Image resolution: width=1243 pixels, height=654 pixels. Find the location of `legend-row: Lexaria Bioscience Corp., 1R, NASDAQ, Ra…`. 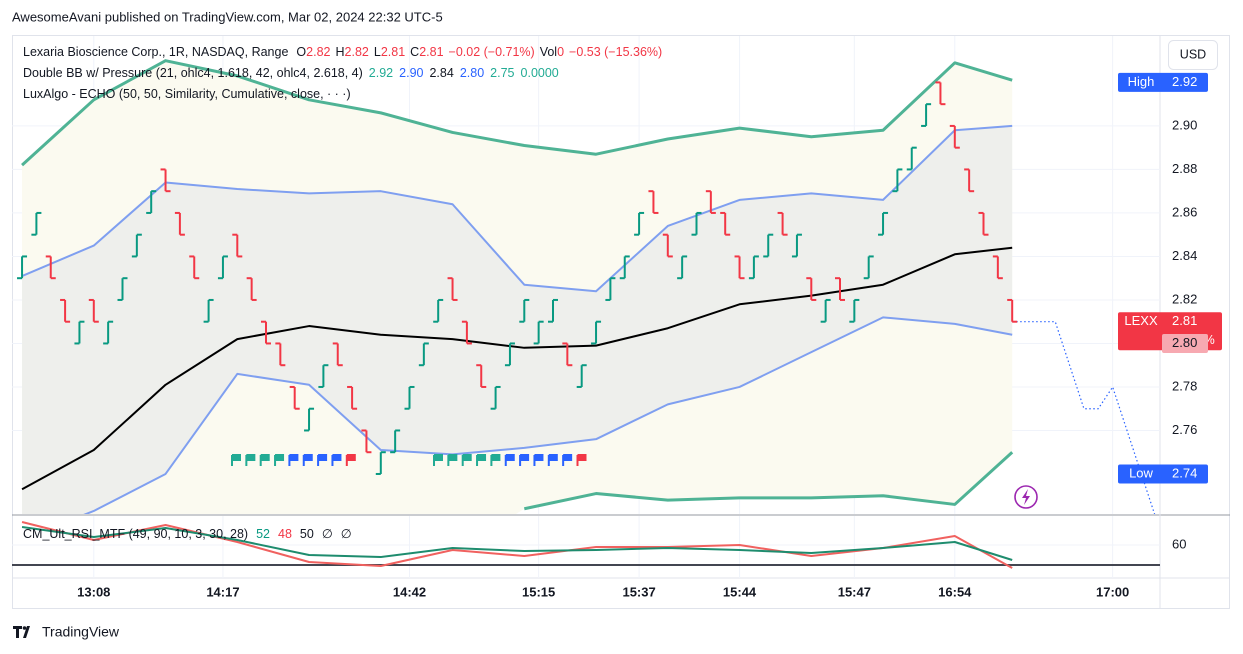

legend-row: Lexaria Bioscience Corp., 1R, NASDAQ, Ra… is located at coordinates (342, 52).